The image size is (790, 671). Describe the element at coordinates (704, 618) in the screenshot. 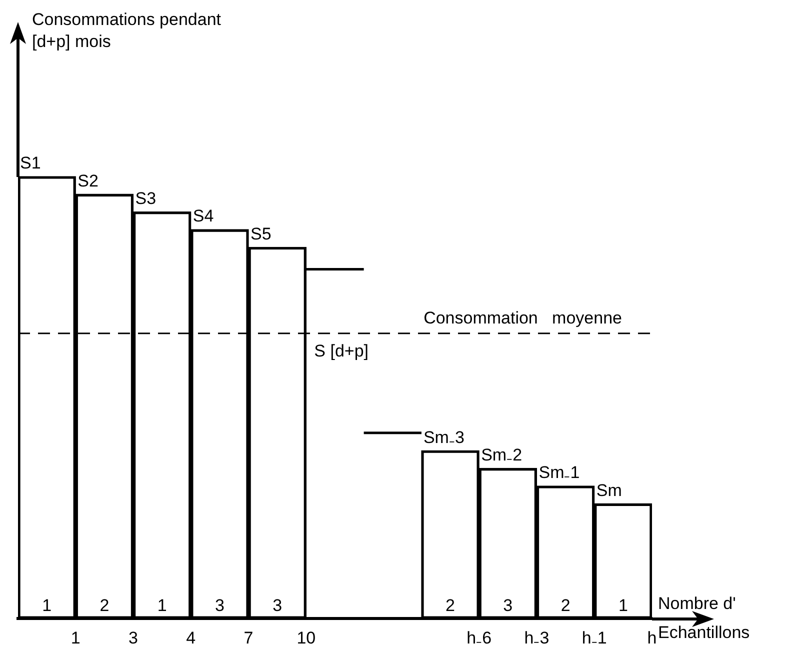

I see `x-axis-title: Nombre d' Echantillons` at that location.